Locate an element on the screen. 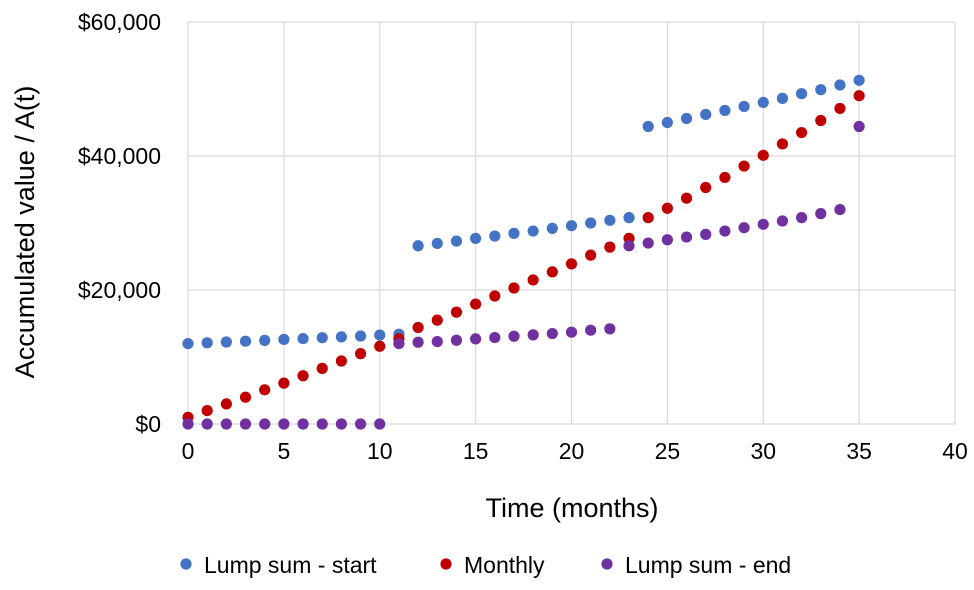  legend-label: Lump sum - start is located at coordinates (290, 565).